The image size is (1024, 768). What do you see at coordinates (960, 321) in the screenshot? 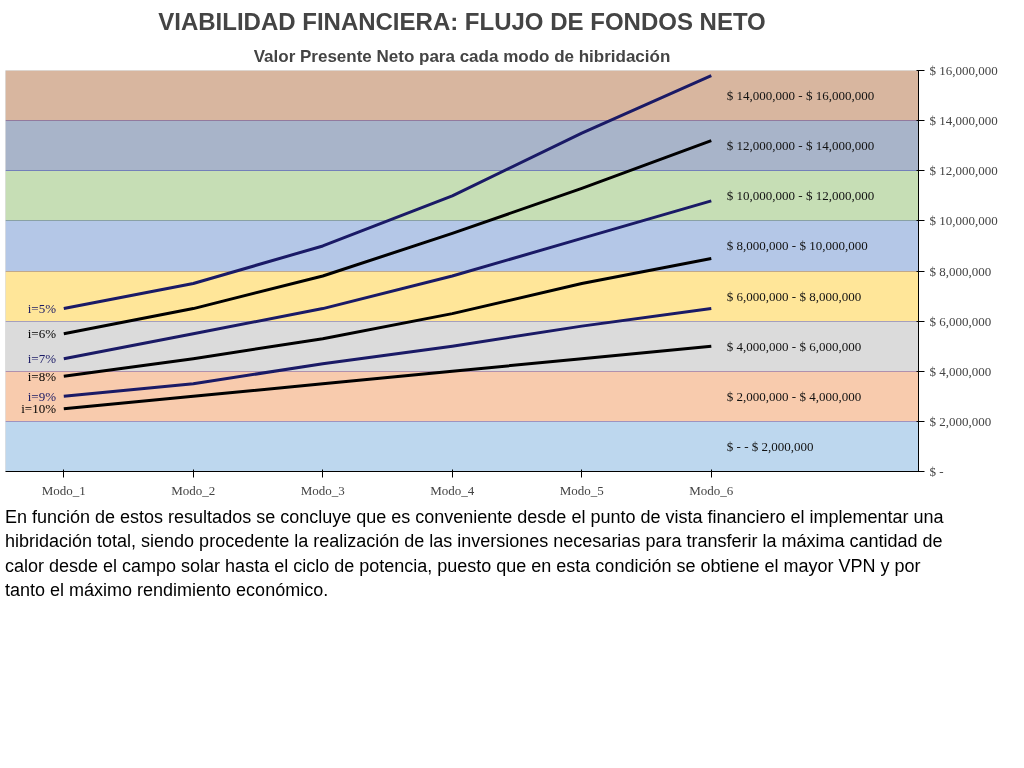
I see `y-tick-label: $ 6,000,000` at bounding box center [960, 321].